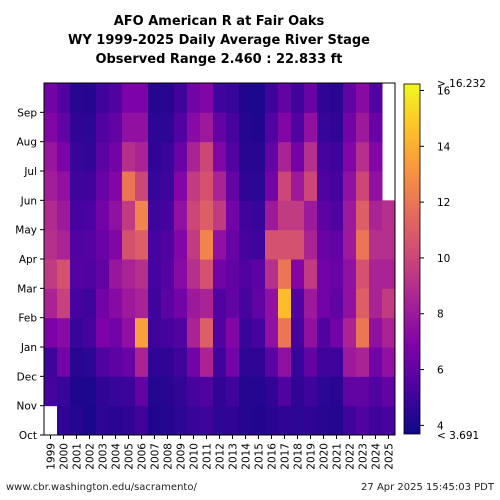 The image size is (500, 500). What do you see at coordinates (181, 332) in the screenshot?
I see `heatmap-cell-2009-jan` at bounding box center [181, 332].